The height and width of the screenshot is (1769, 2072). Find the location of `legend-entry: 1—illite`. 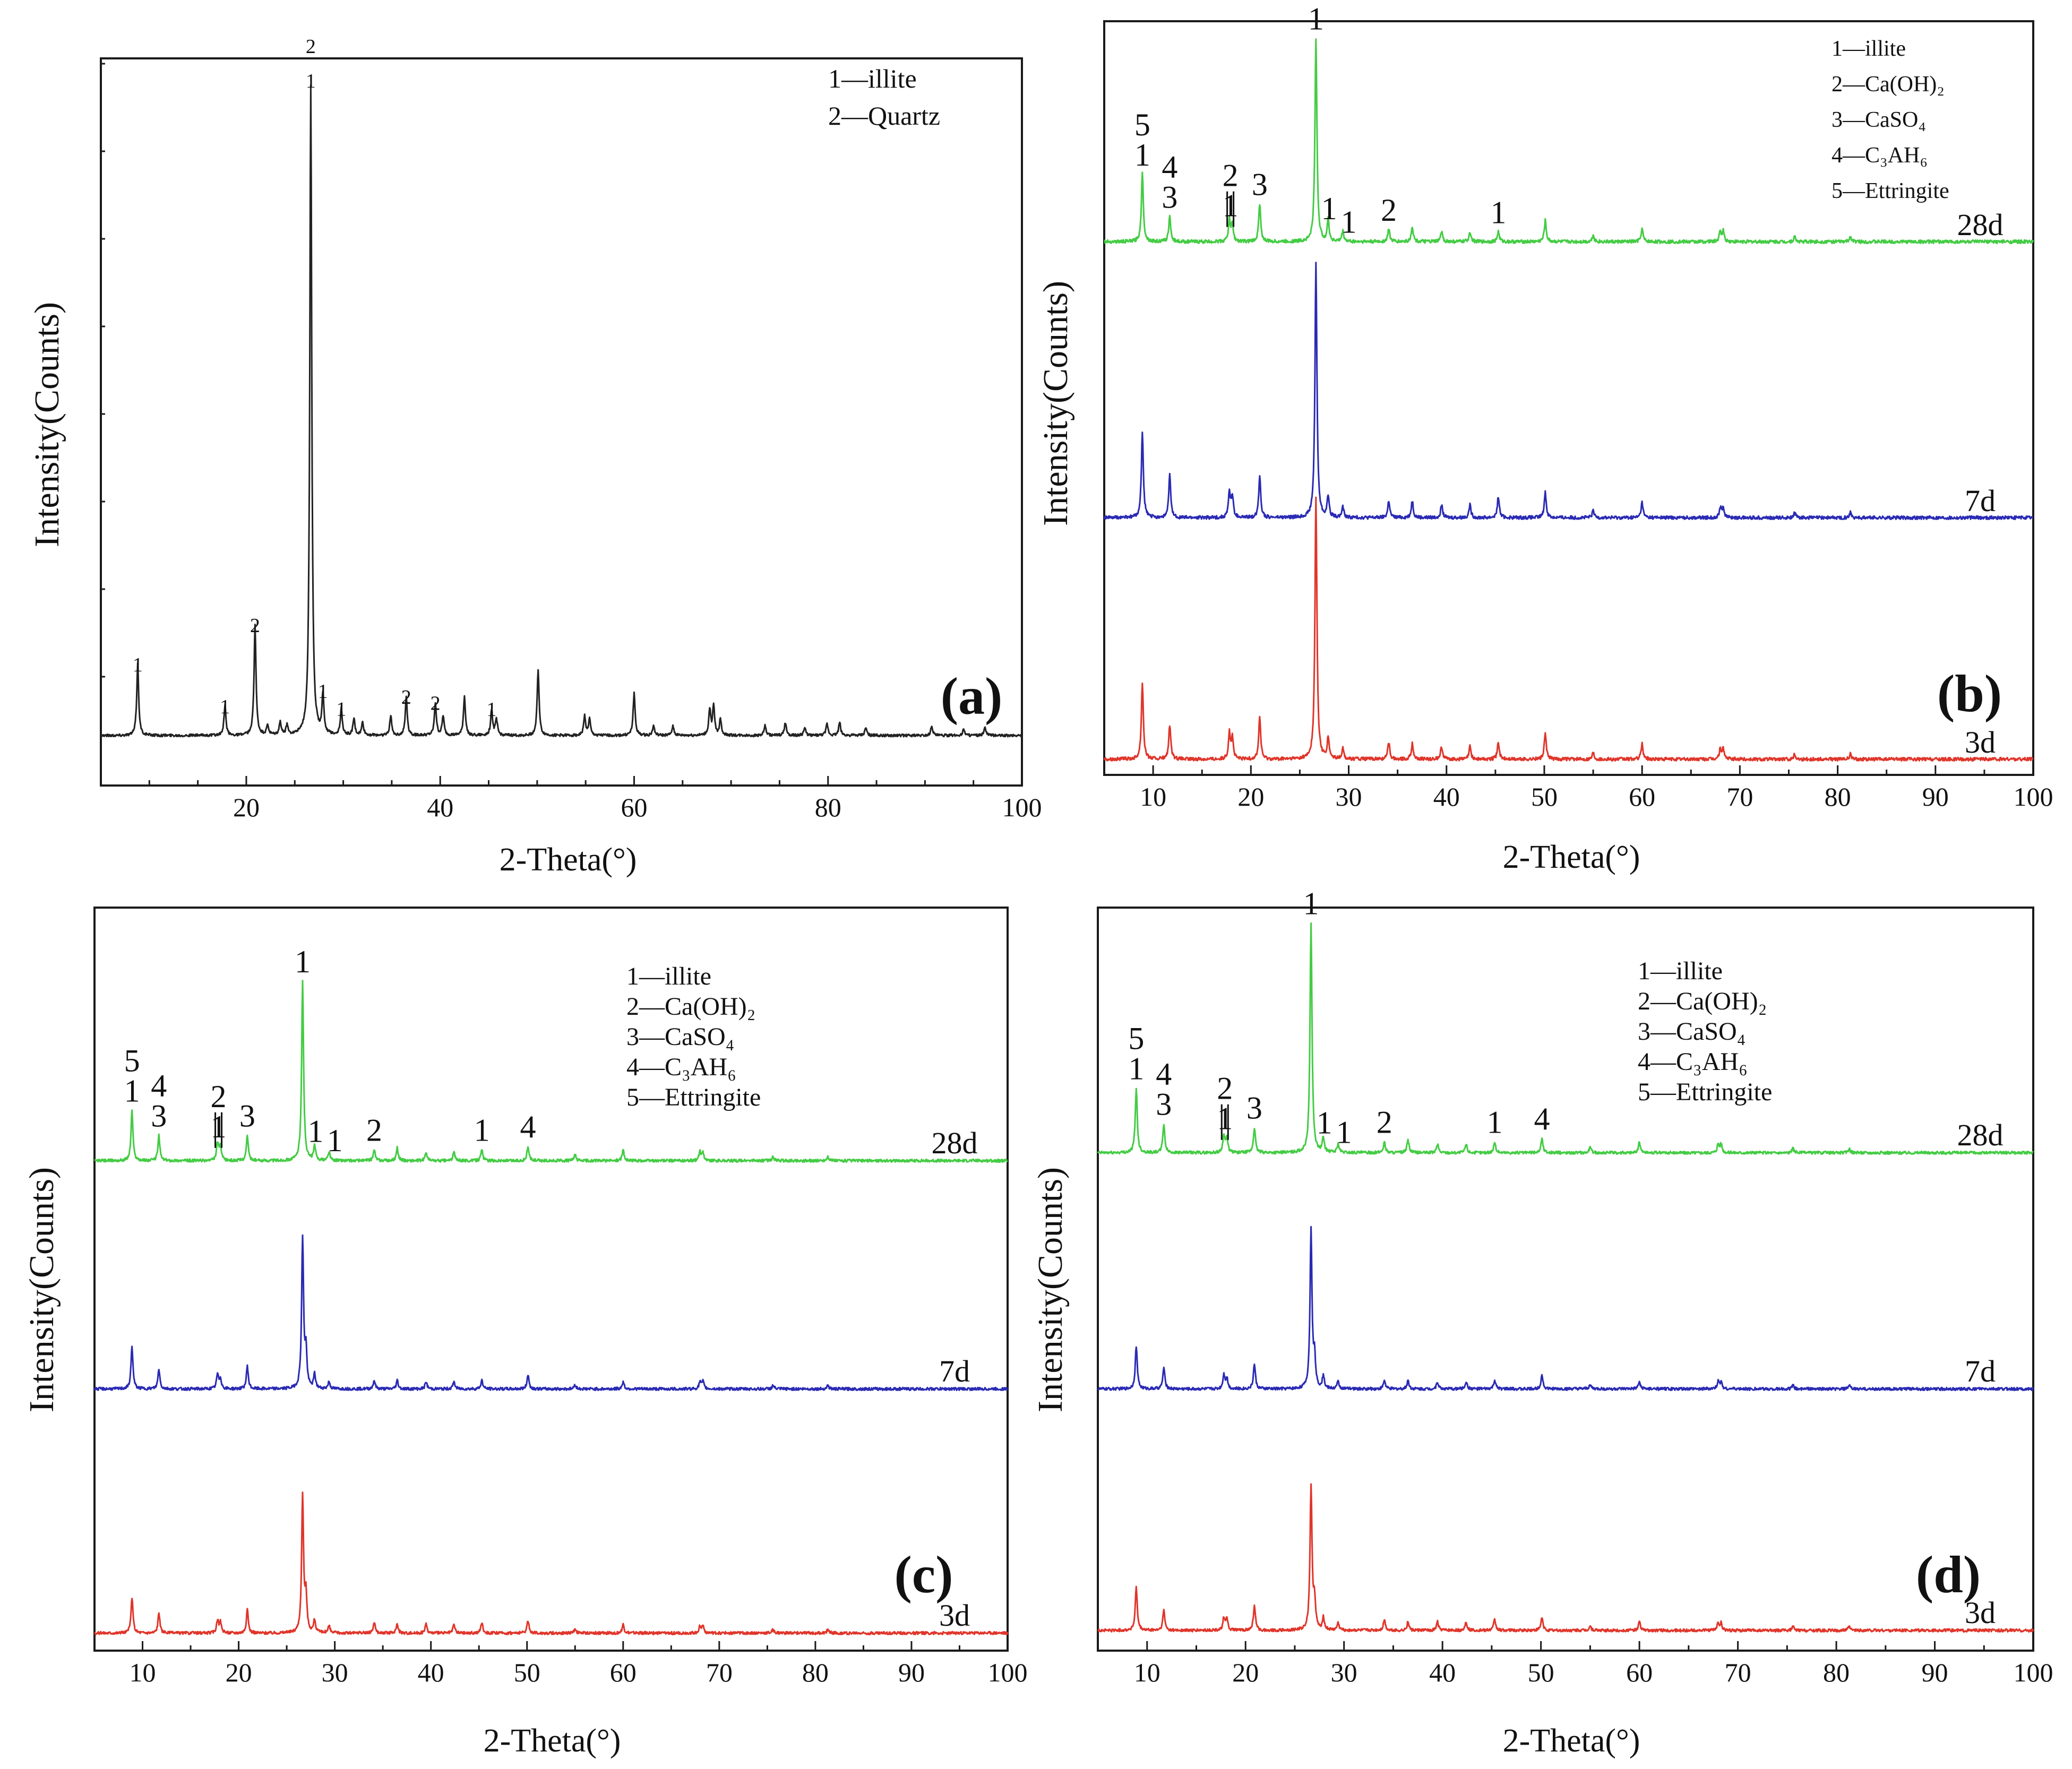

legend-entry: 1—illite is located at coordinates (668, 976).